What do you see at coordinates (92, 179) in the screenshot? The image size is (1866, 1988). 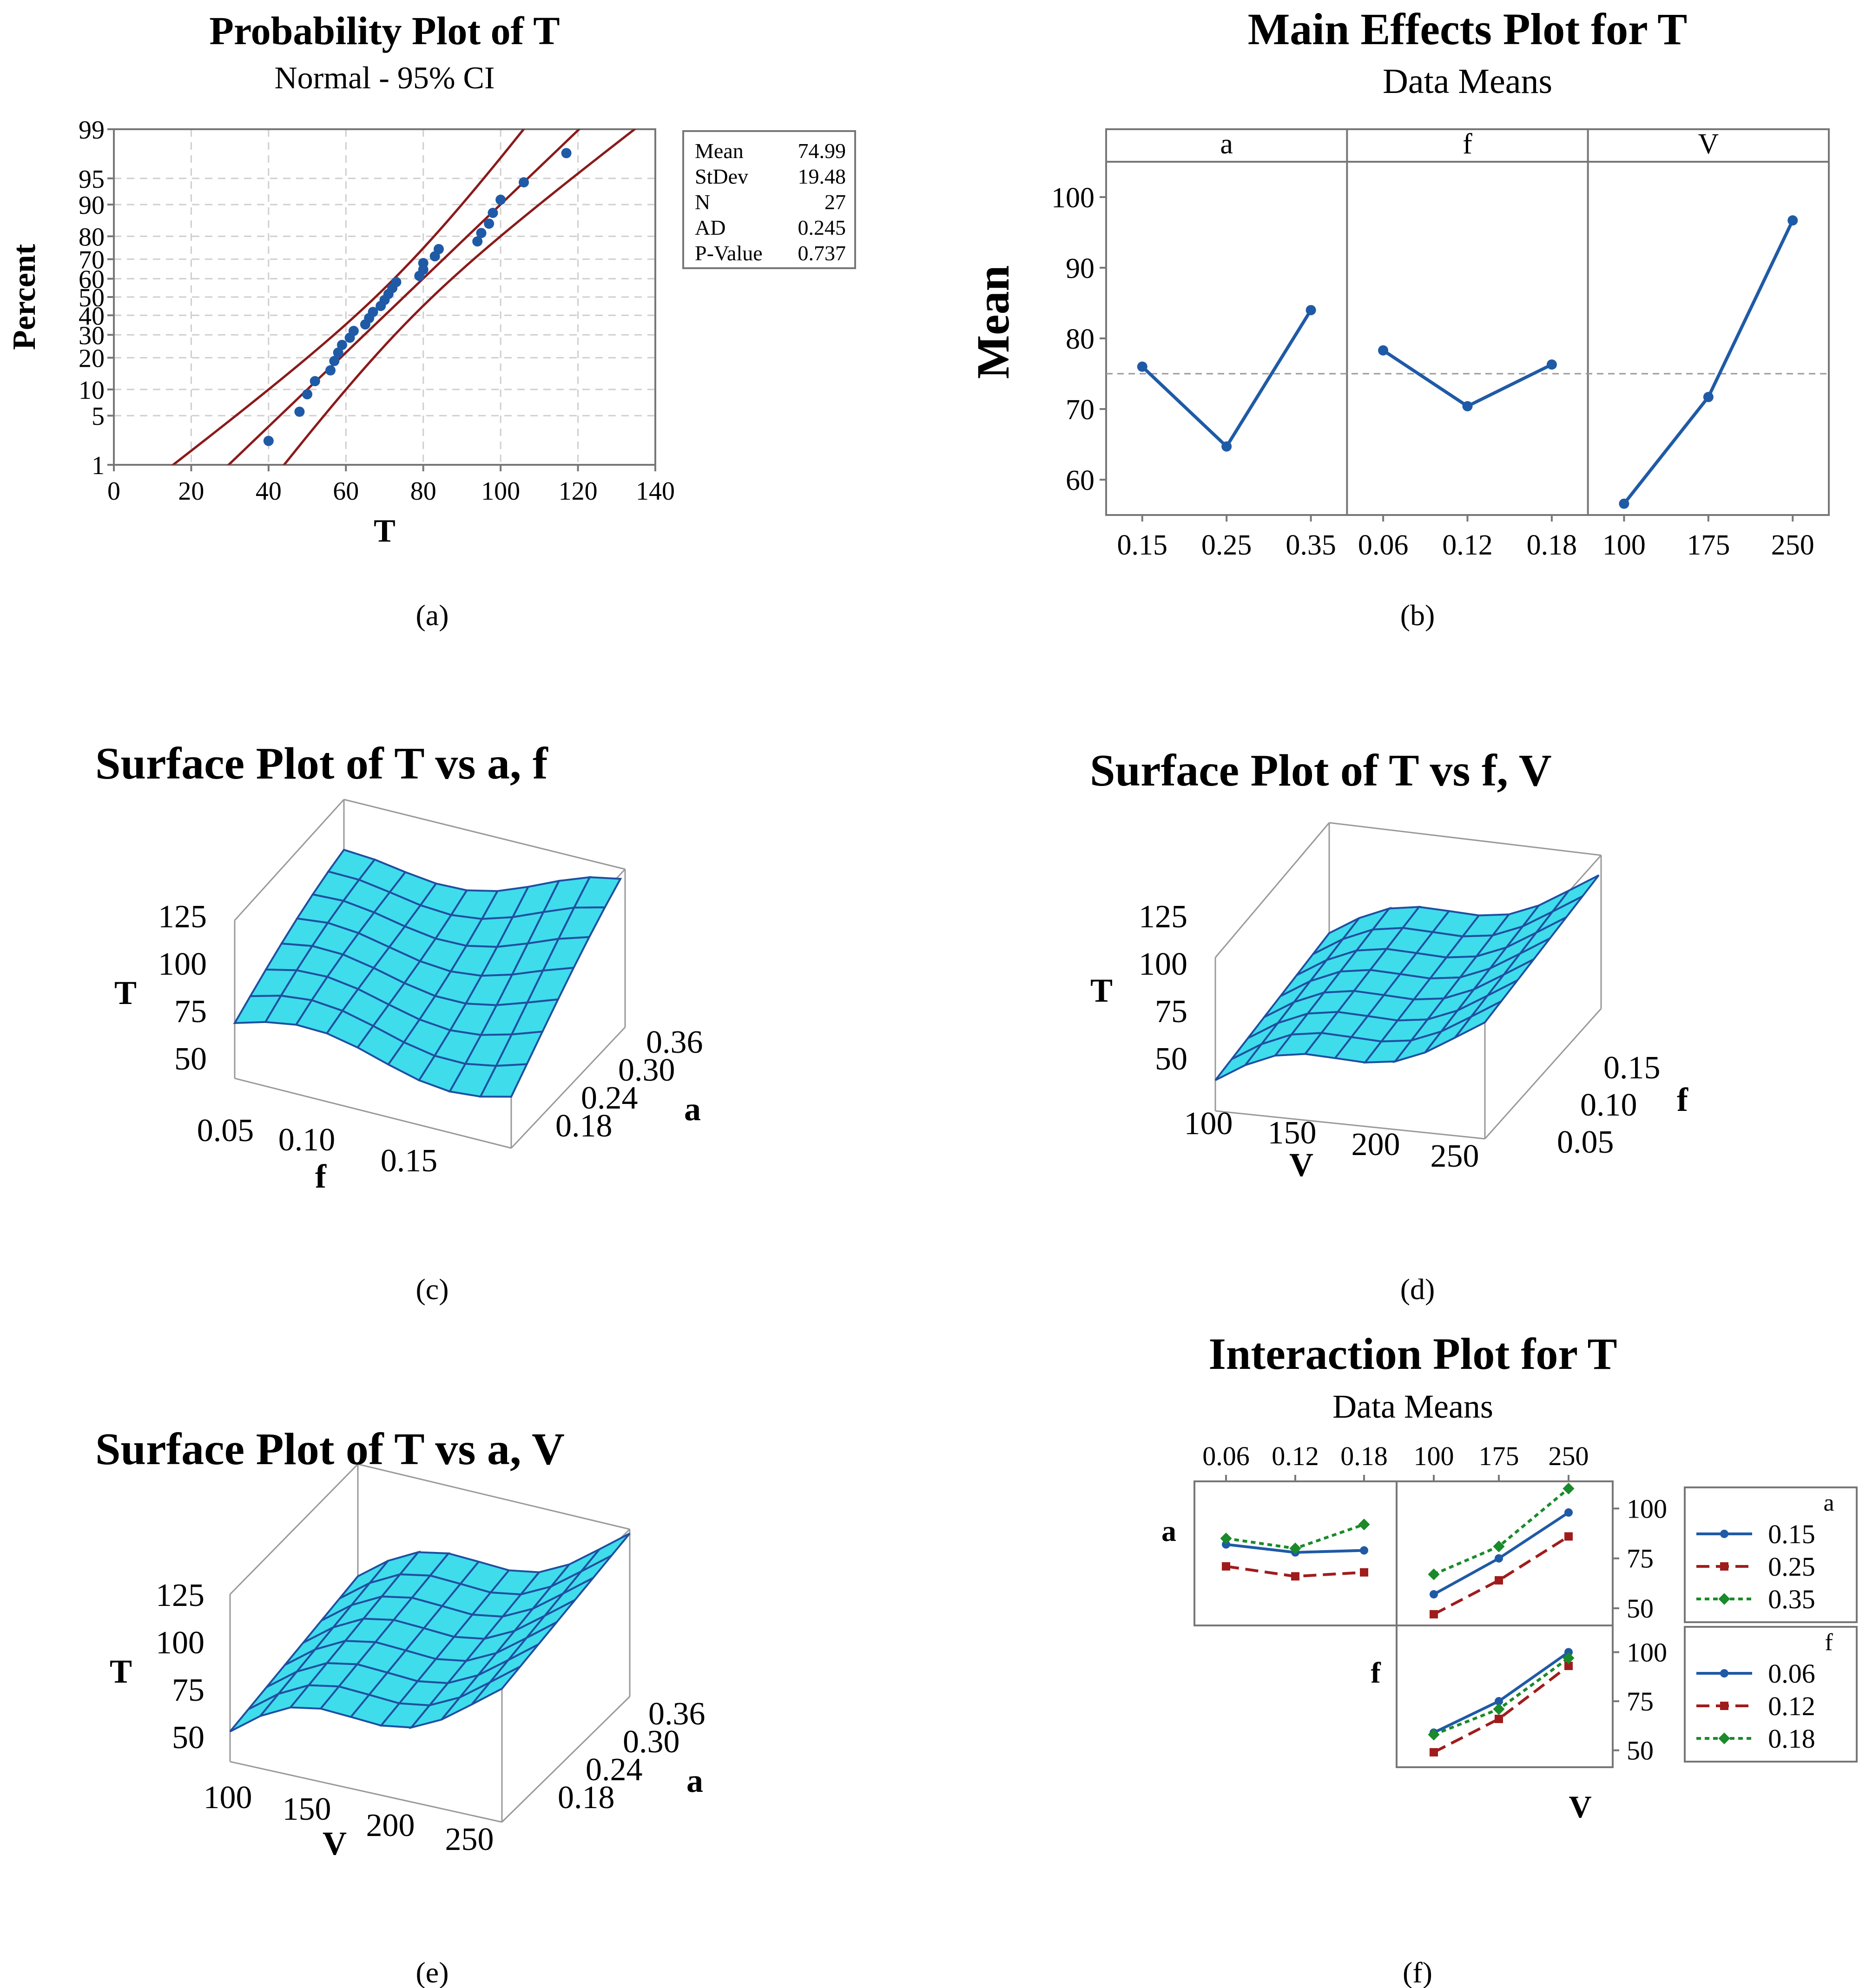 I see `prob-y-tick-label: 95` at bounding box center [92, 179].